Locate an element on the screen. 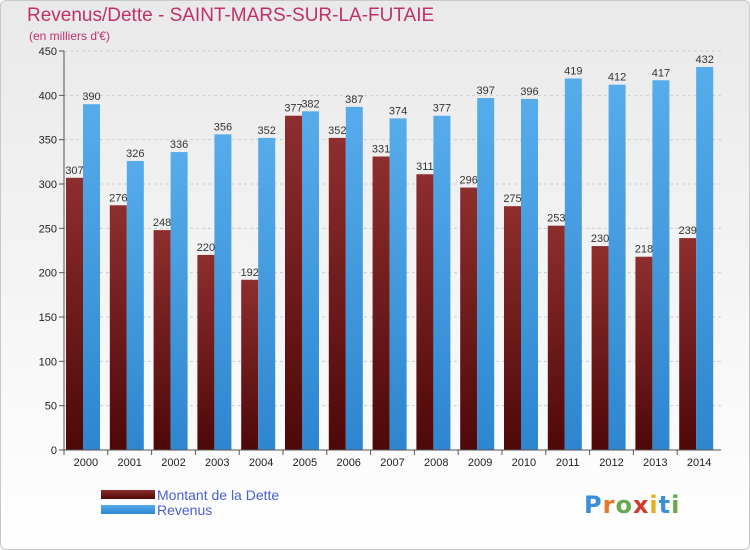 Image resolution: width=750 pixels, height=550 pixels. y-tick-label: 250 is located at coordinates (48, 229).